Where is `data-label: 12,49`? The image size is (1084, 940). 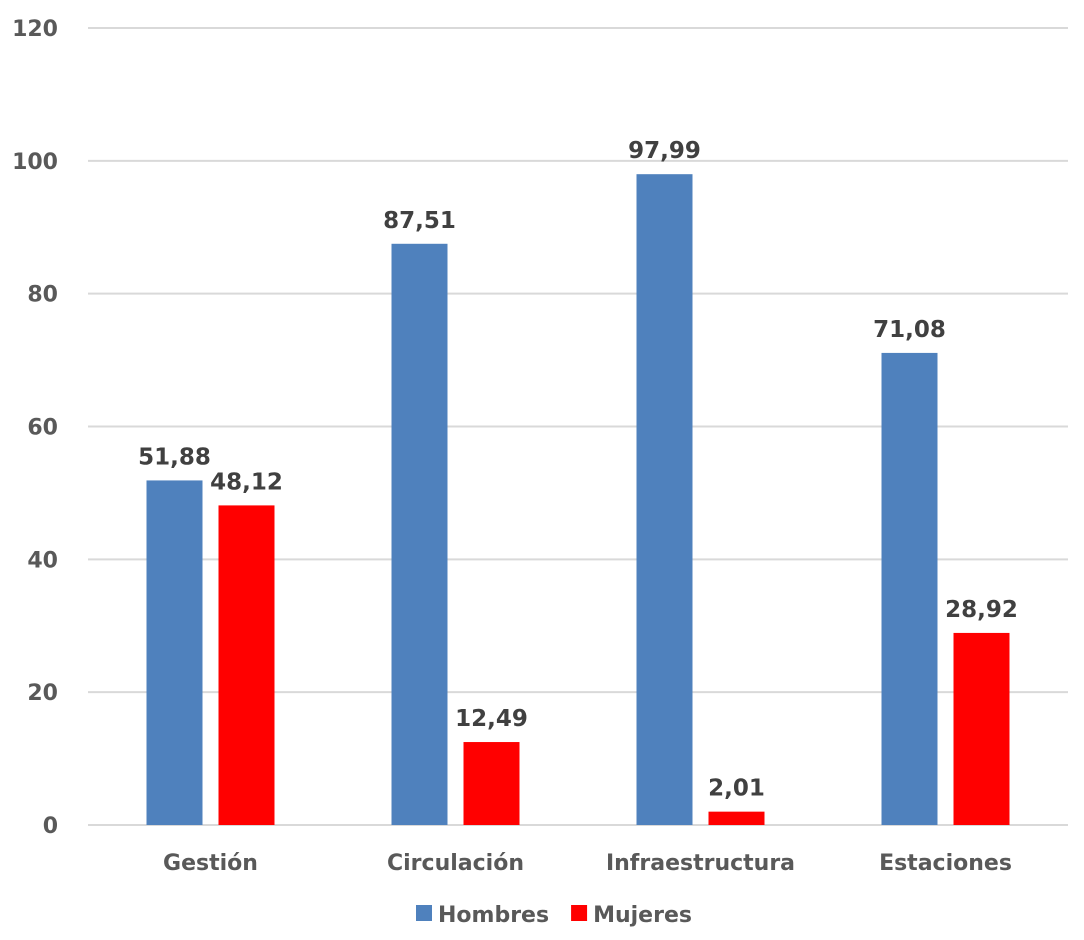 data-label: 12,49 is located at coordinates (491, 719).